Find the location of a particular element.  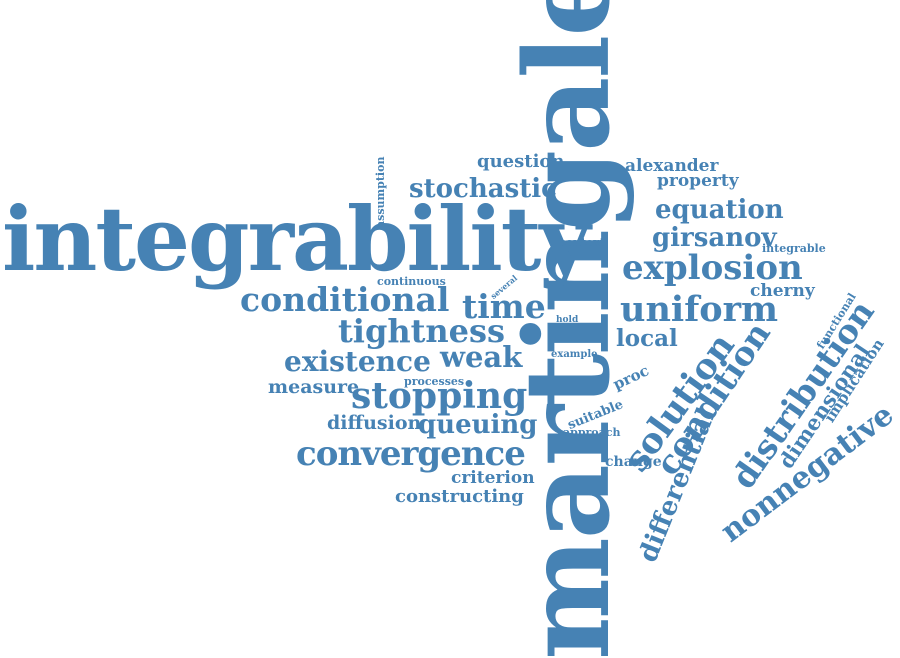

word-equation: equation is located at coordinates (719, 210).